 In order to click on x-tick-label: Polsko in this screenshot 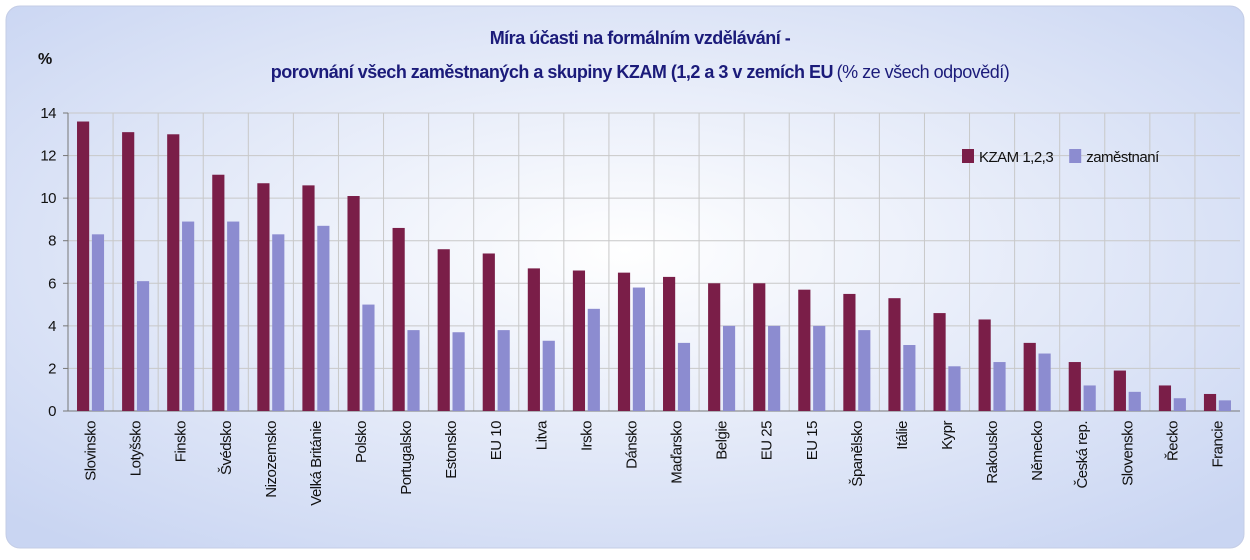, I will do `click(361, 442)`.